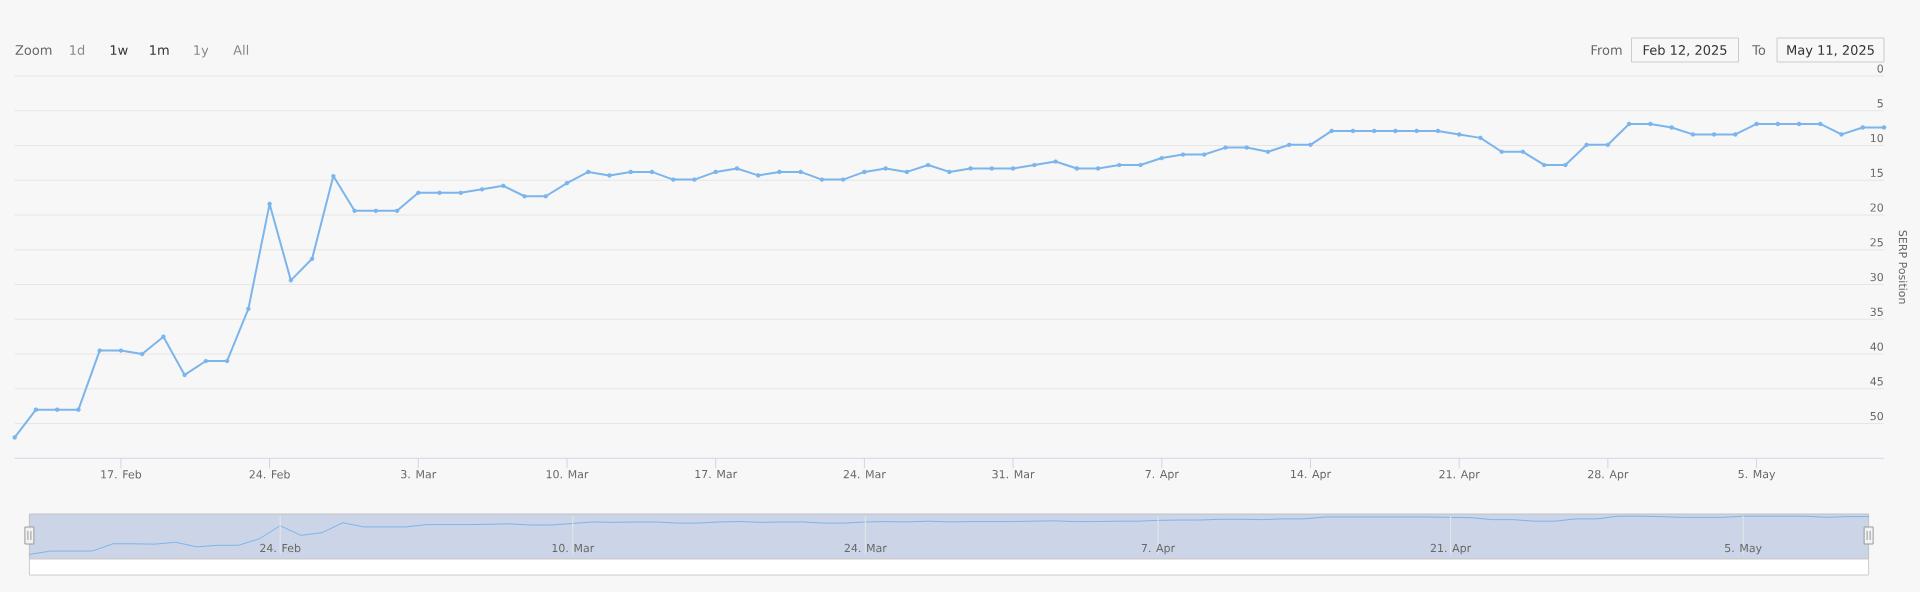 The height and width of the screenshot is (592, 1920). I want to click on text: 1y, so click(201, 51).